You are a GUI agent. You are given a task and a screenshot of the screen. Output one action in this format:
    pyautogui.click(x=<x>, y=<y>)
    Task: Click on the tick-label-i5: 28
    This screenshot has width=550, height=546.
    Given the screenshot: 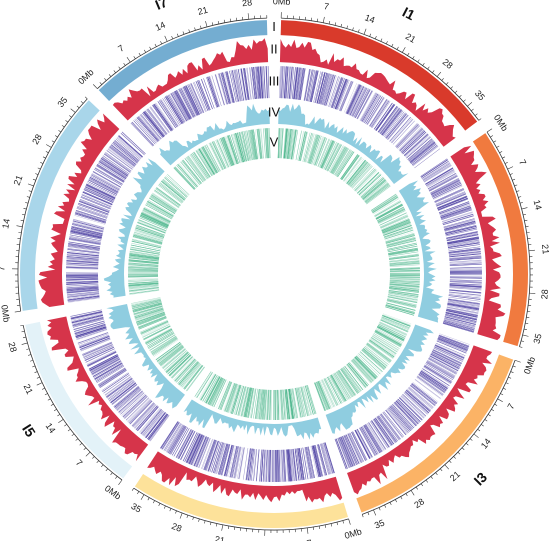 What is the action you would take?
    pyautogui.click(x=12, y=347)
    